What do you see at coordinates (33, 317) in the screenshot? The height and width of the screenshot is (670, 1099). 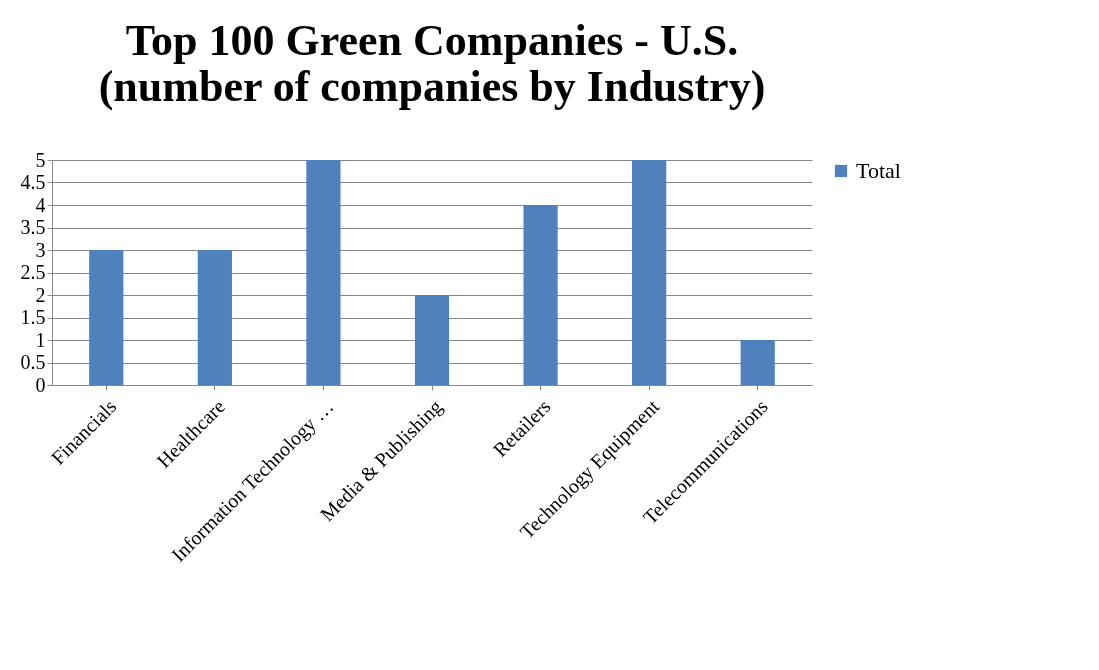 I see `y-tick-label: 1.5` at bounding box center [33, 317].